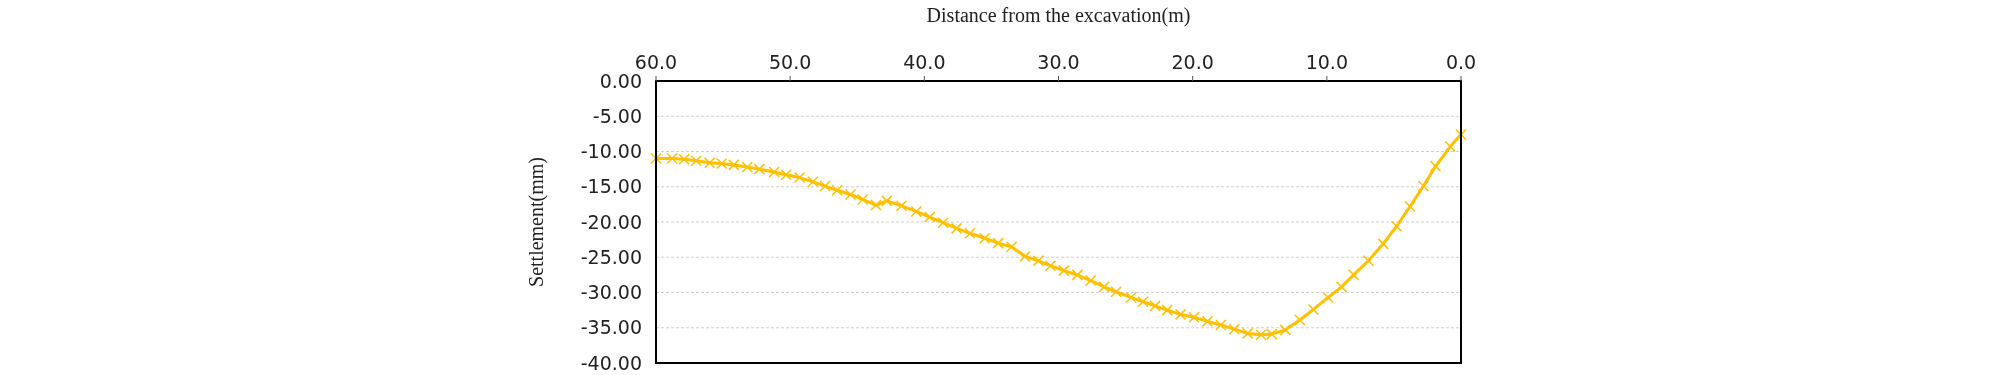  Describe the element at coordinates (1058, 62) in the screenshot. I see `x-tick-label: 30.0` at that location.